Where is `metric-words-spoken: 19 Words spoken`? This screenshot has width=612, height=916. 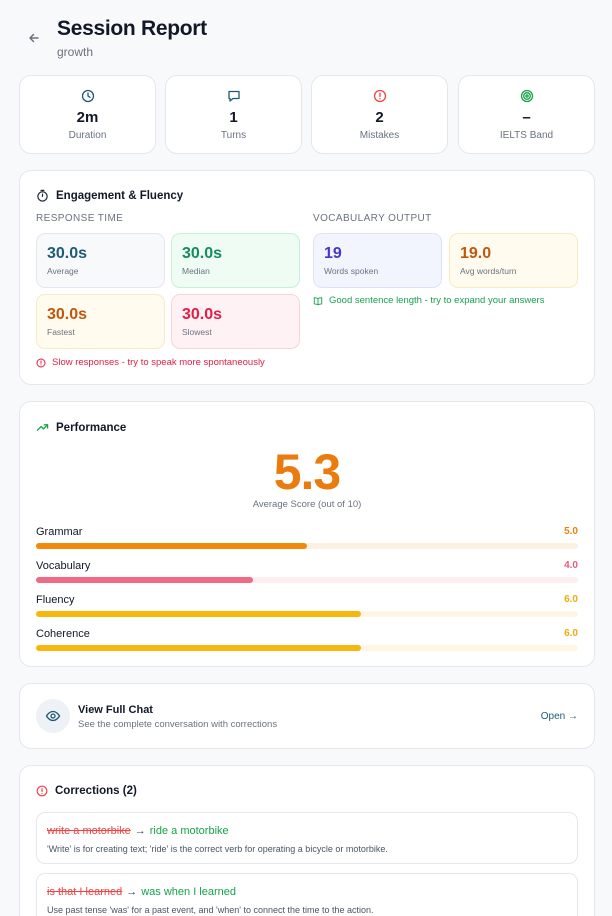
metric-words-spoken: 19 Words spoken is located at coordinates (377, 260).